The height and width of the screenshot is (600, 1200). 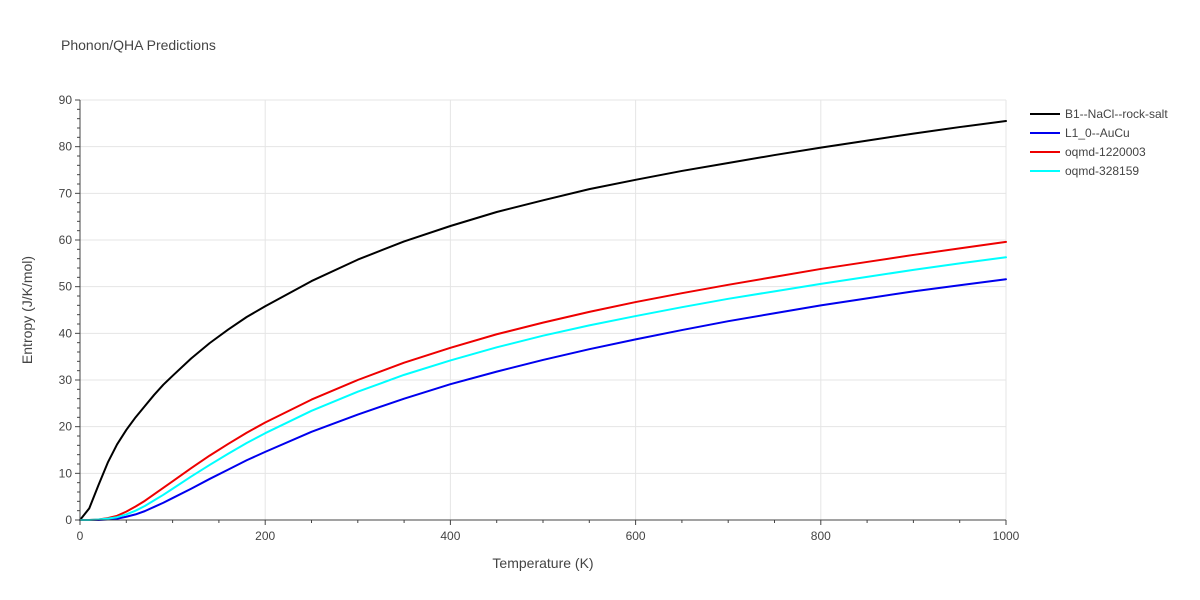 What do you see at coordinates (636, 536) in the screenshot?
I see `x-tick-label: 600` at bounding box center [636, 536].